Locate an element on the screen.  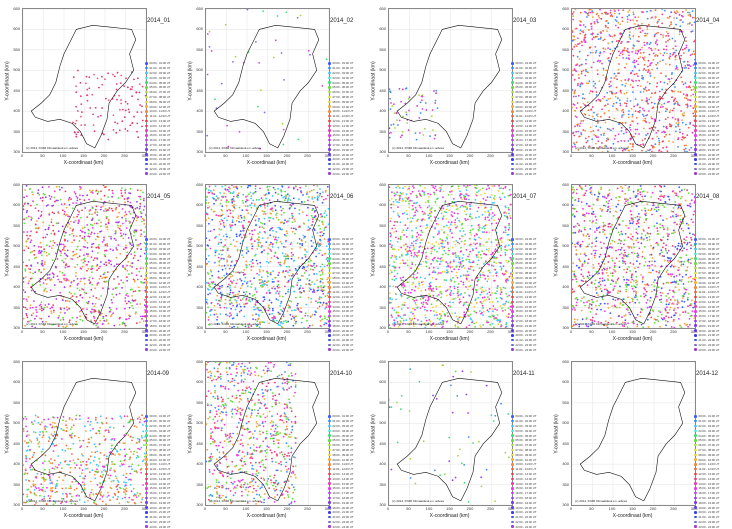
legend-entry: 11:00 - 12:00 UT is located at coordinates (712, 116).